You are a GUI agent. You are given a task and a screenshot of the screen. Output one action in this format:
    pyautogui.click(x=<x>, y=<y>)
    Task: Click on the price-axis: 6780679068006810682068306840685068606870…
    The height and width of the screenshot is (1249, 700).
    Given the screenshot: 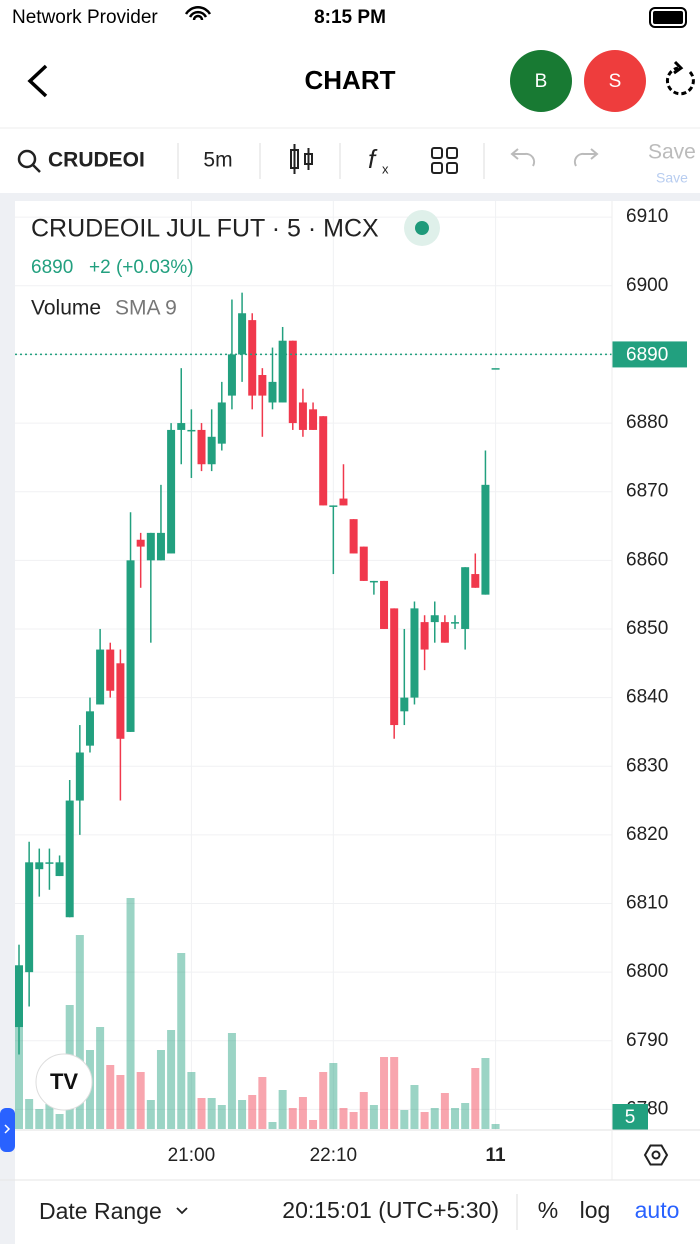 What is the action you would take?
    pyautogui.click(x=649, y=668)
    